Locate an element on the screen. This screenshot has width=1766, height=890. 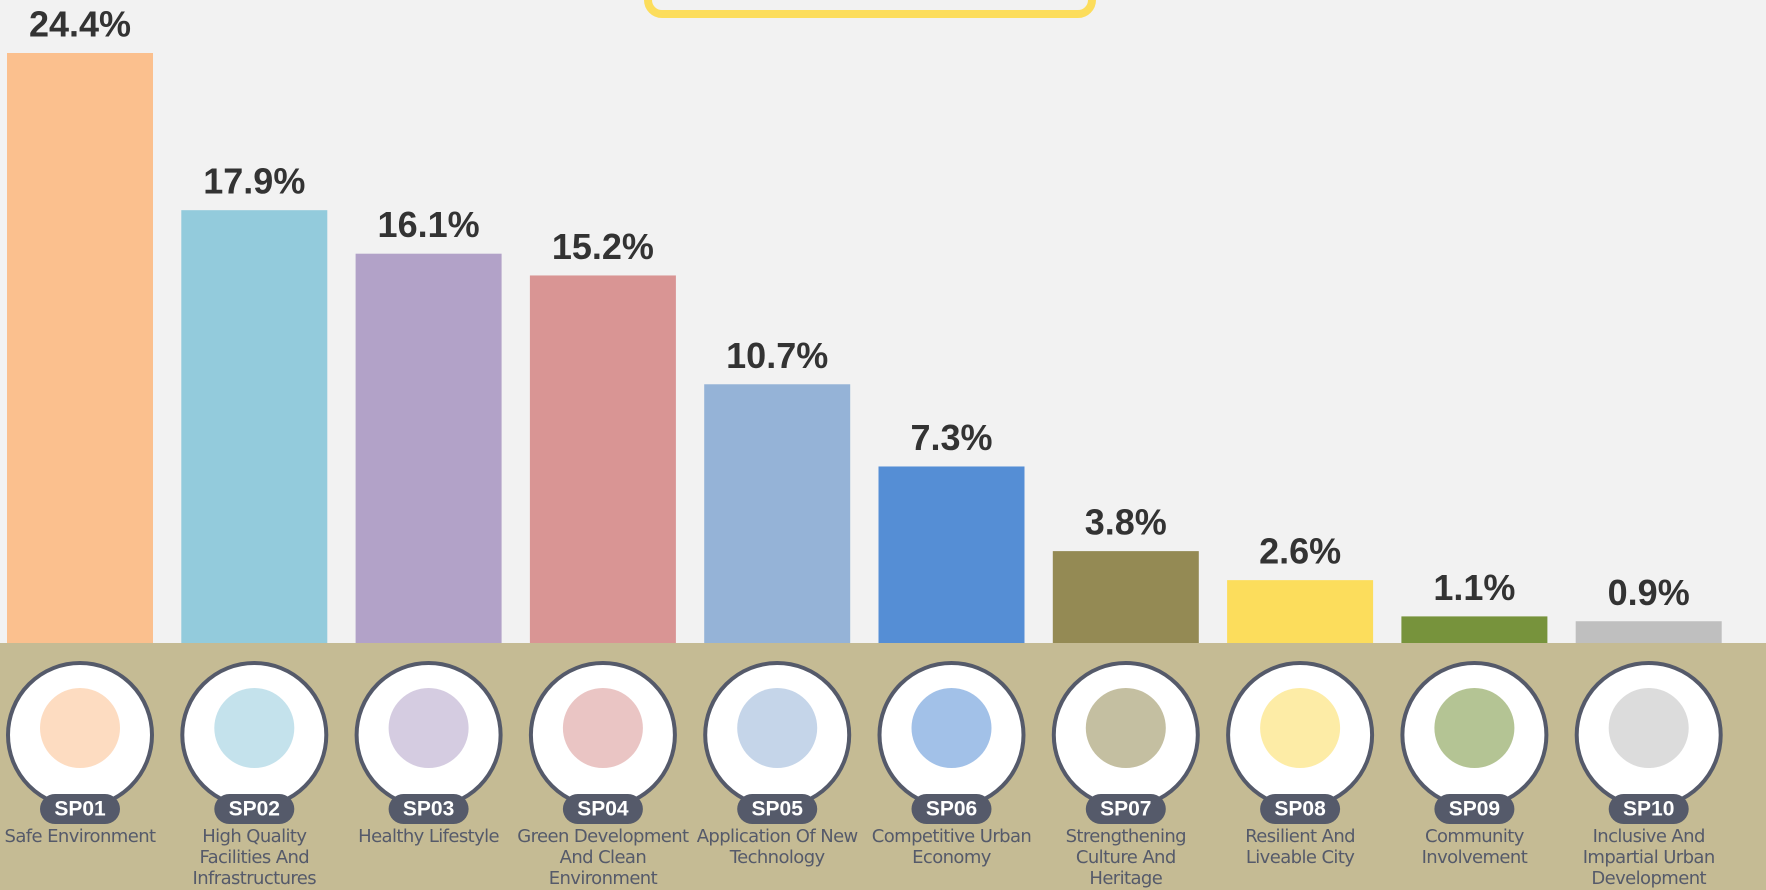
category-label: Green Development And Clean Environment is located at coordinates (603, 857).